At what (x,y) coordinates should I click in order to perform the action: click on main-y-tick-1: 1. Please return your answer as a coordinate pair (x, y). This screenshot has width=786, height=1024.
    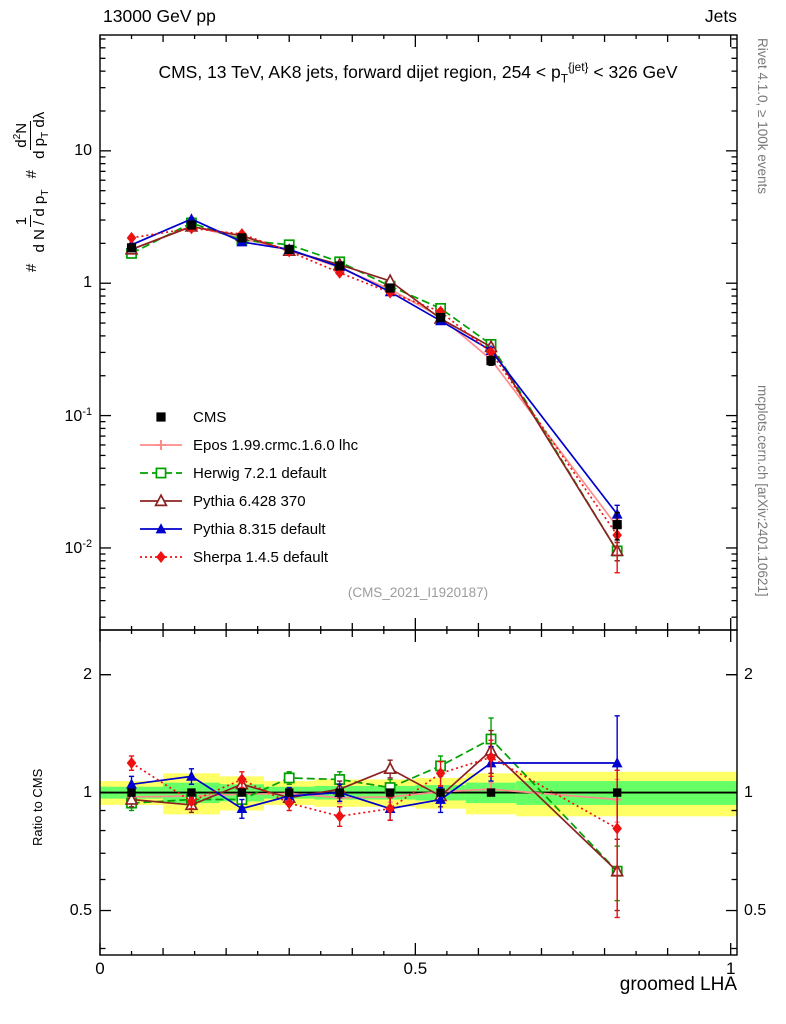
    Looking at the image, I should click on (87, 283).